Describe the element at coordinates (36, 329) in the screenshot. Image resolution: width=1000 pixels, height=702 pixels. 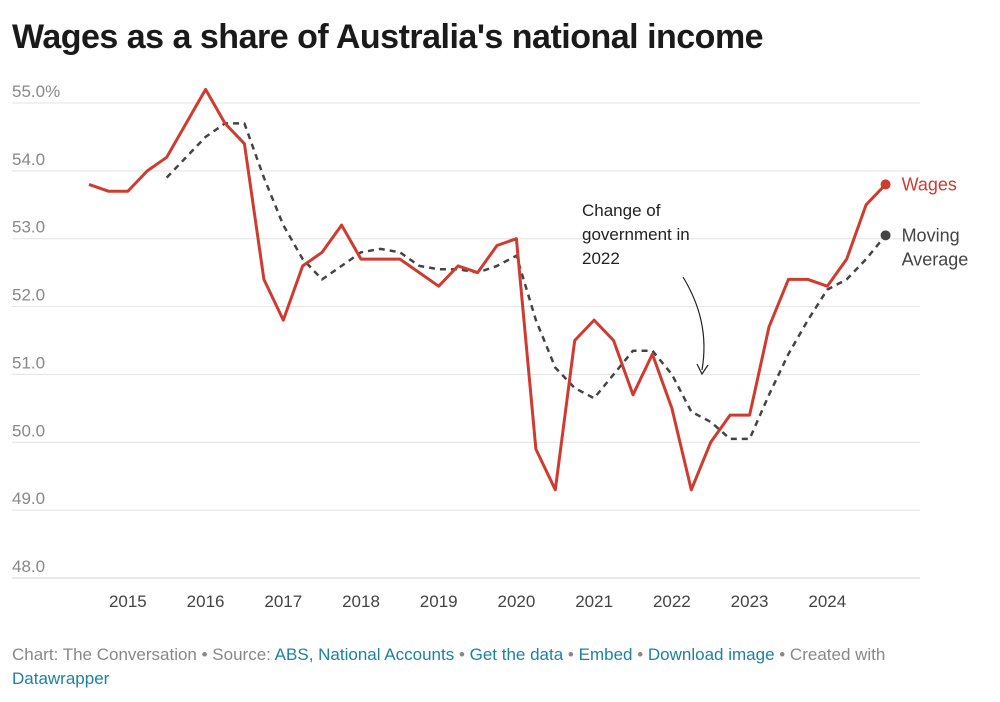
I see `y-axis-labels: 55.0% 54.0 53.0 52.0 51.0 50.0 49.0 48.0` at that location.